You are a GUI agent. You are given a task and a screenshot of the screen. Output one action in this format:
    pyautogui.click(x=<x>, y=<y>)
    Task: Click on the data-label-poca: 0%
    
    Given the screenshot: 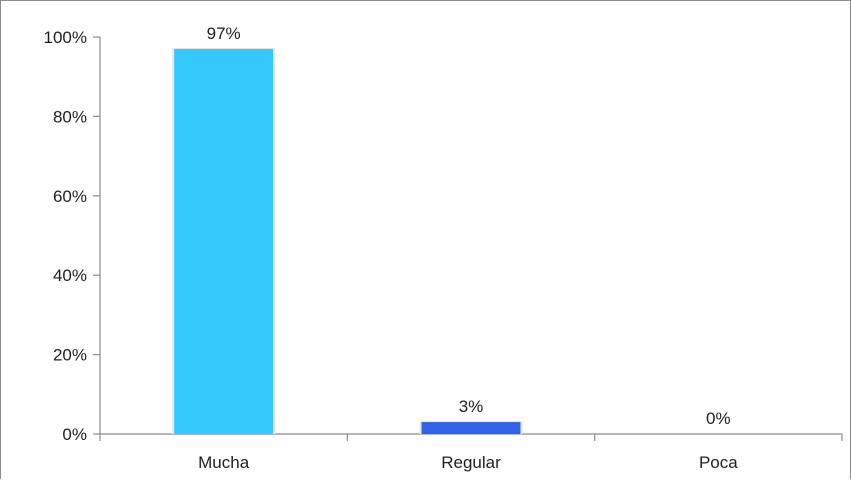 What is the action you would take?
    pyautogui.click(x=718, y=418)
    